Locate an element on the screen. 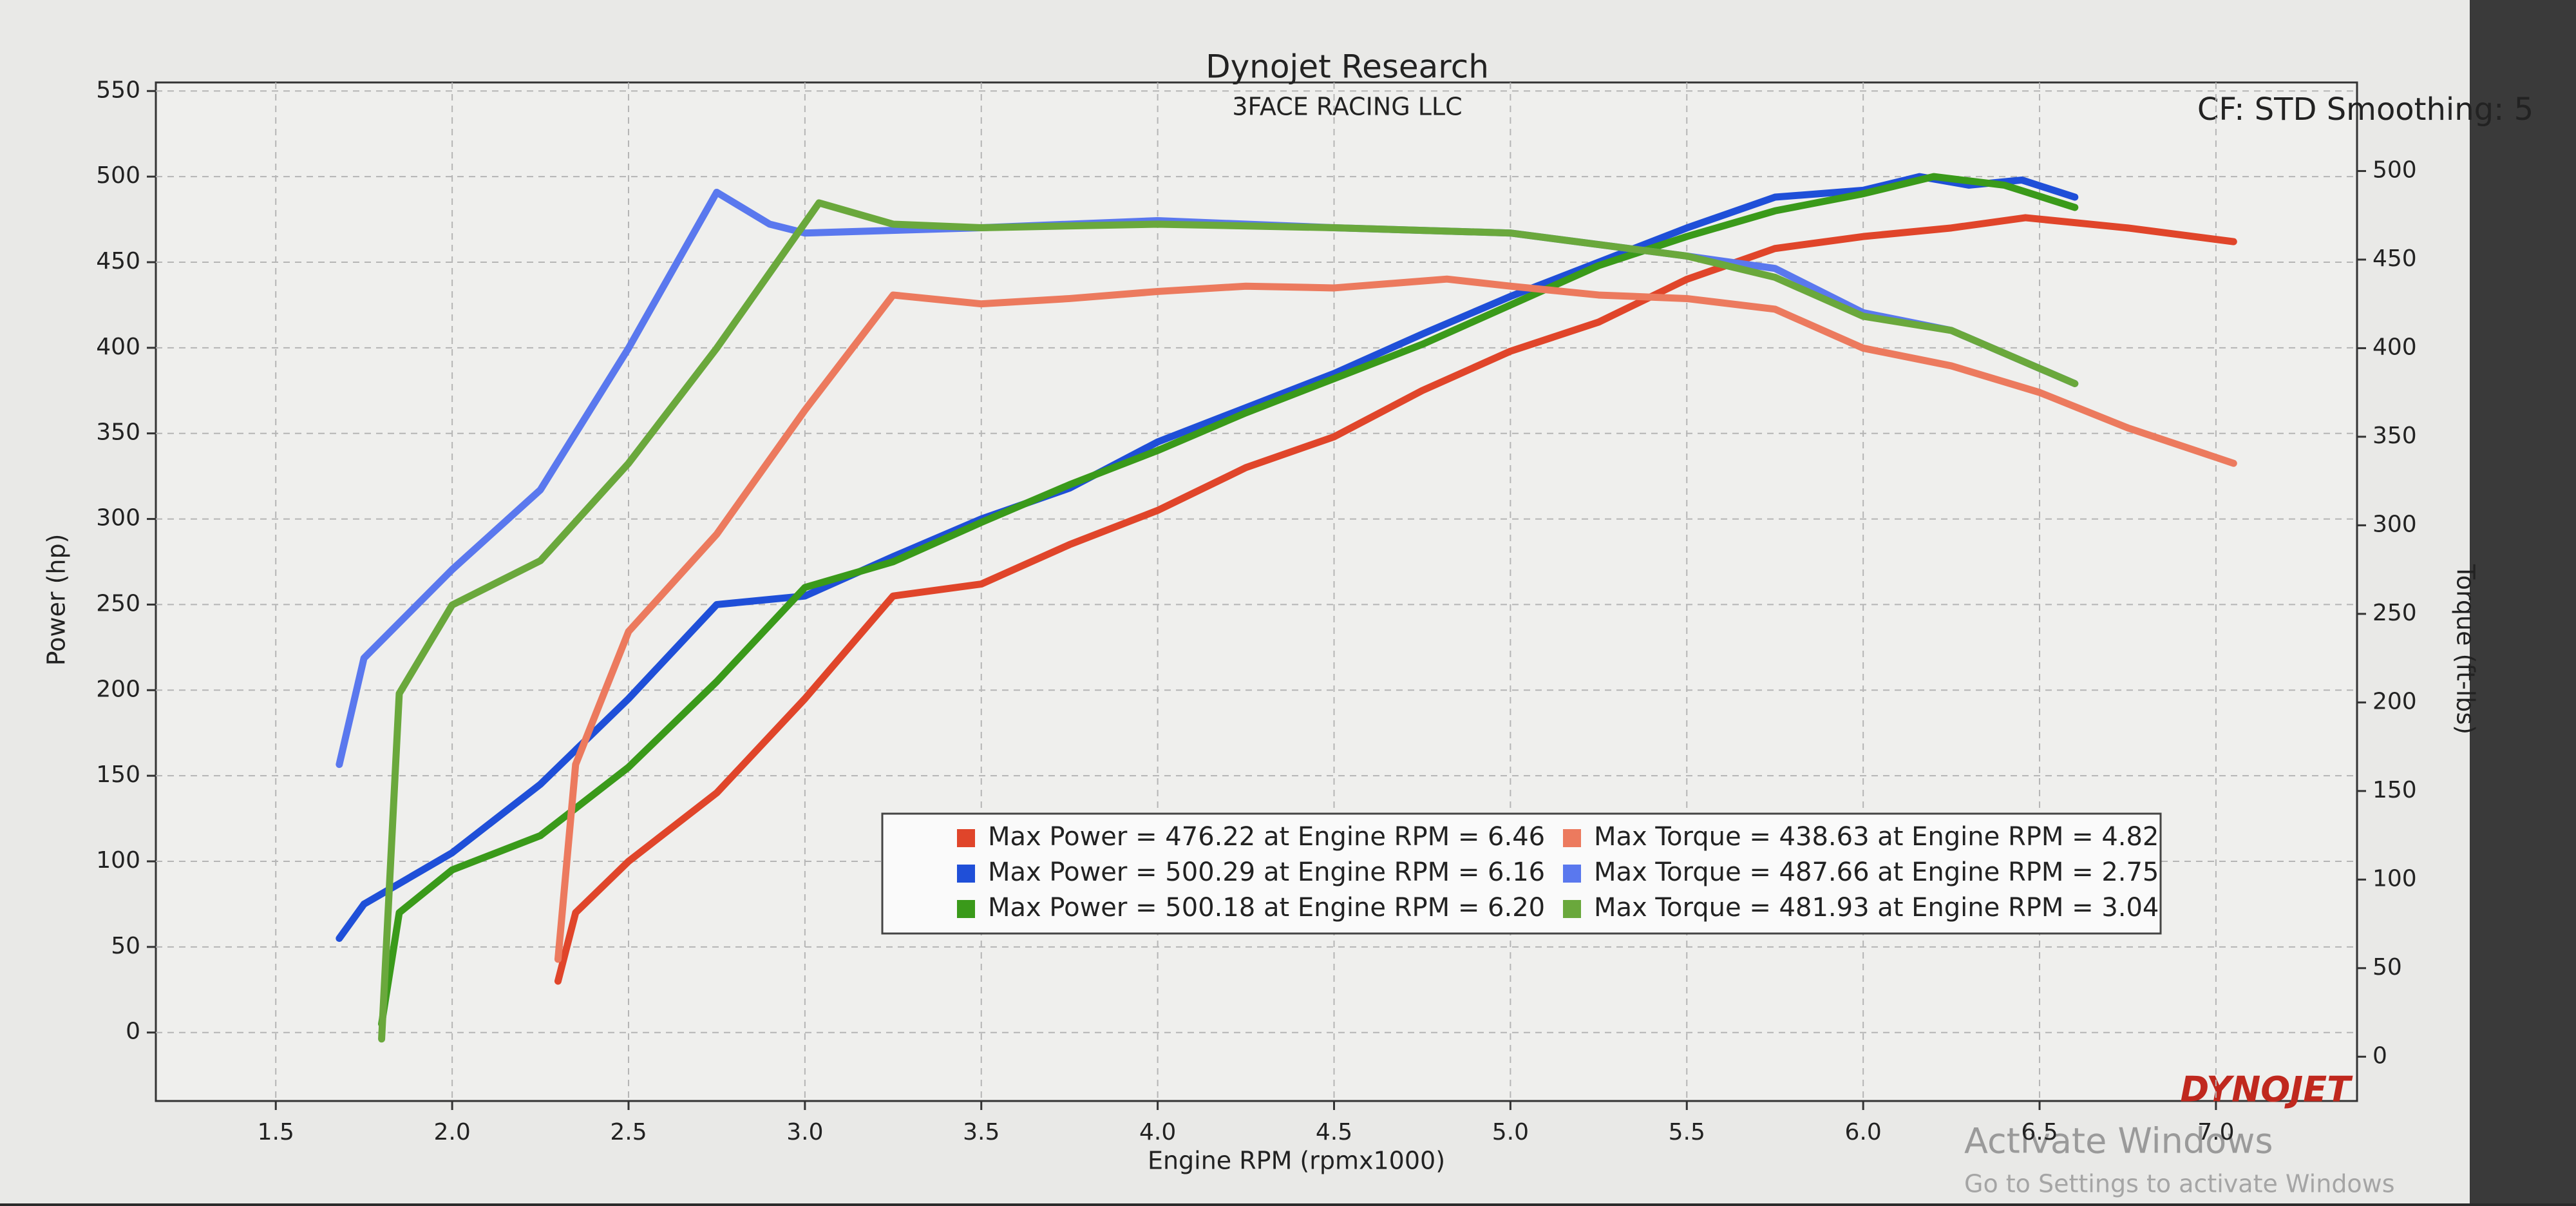 This screenshot has width=2576, height=1206. y-tick-label: 150 is located at coordinates (118, 774).